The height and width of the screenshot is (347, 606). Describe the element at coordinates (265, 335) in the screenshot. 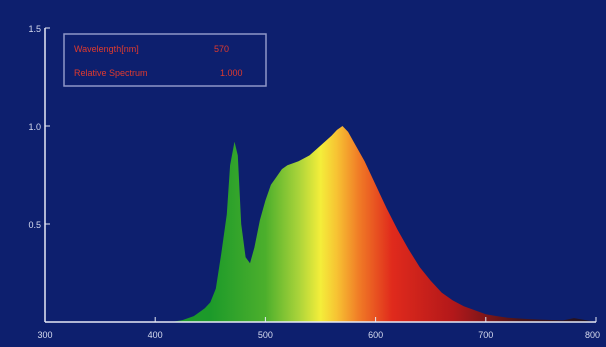

I see `x-tick-label: 500` at that location.